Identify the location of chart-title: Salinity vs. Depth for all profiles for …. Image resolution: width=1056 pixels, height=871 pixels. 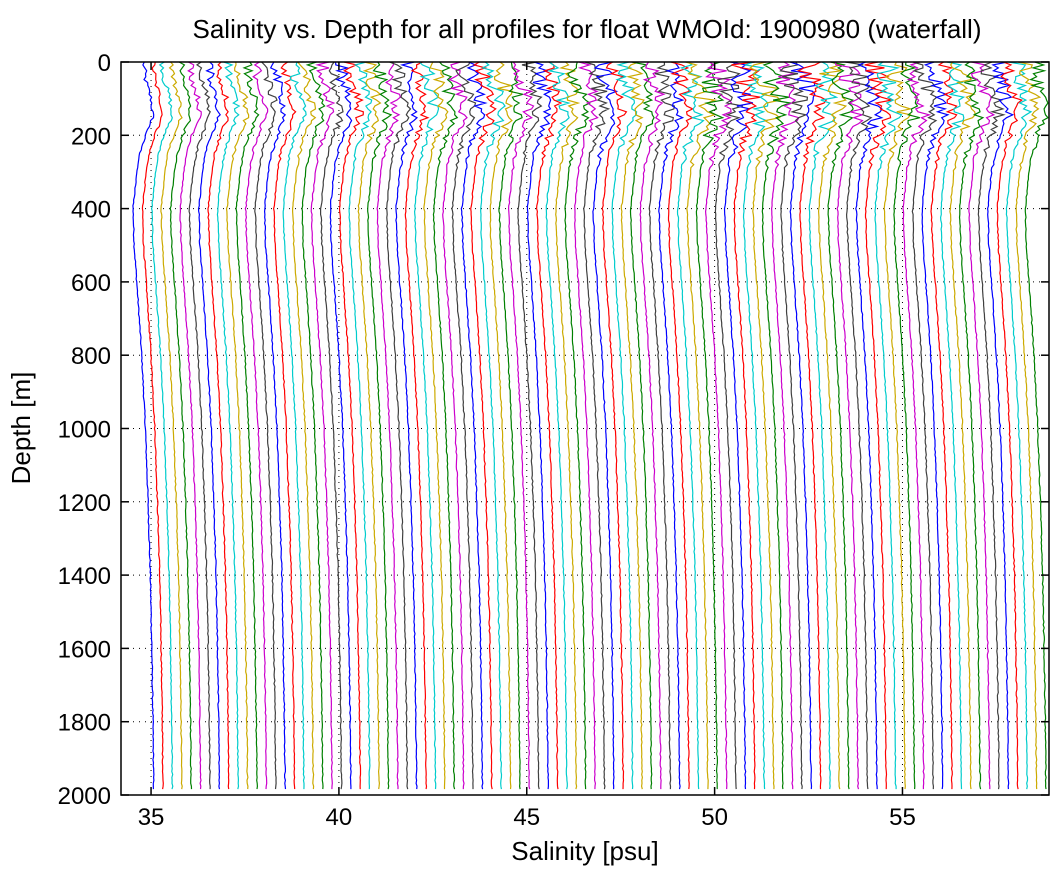
(587, 29).